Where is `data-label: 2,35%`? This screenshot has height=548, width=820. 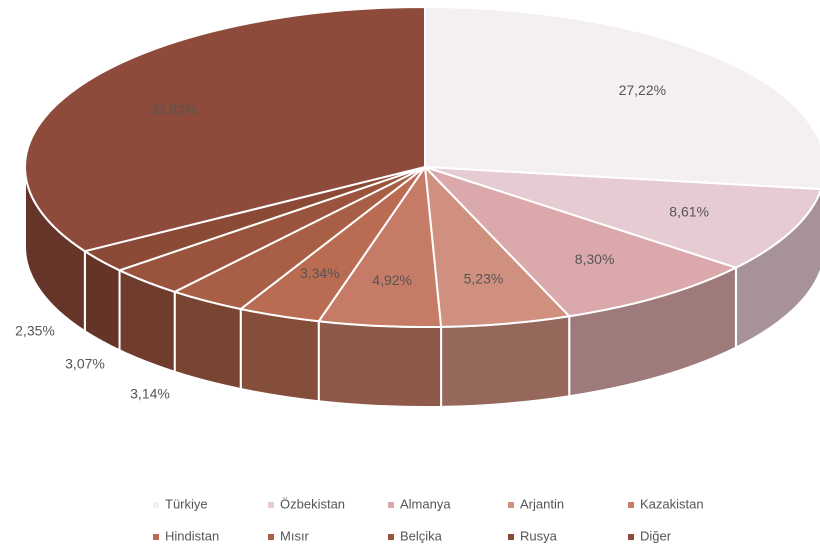 data-label: 2,35% is located at coordinates (35, 331).